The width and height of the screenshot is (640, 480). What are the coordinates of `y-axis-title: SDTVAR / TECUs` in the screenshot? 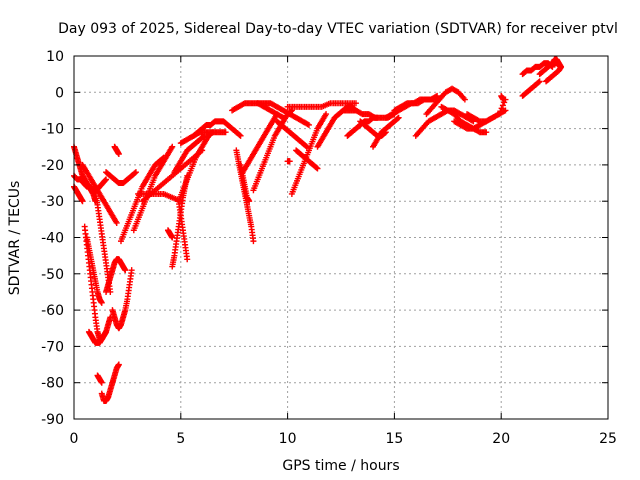 It's located at (15, 238).